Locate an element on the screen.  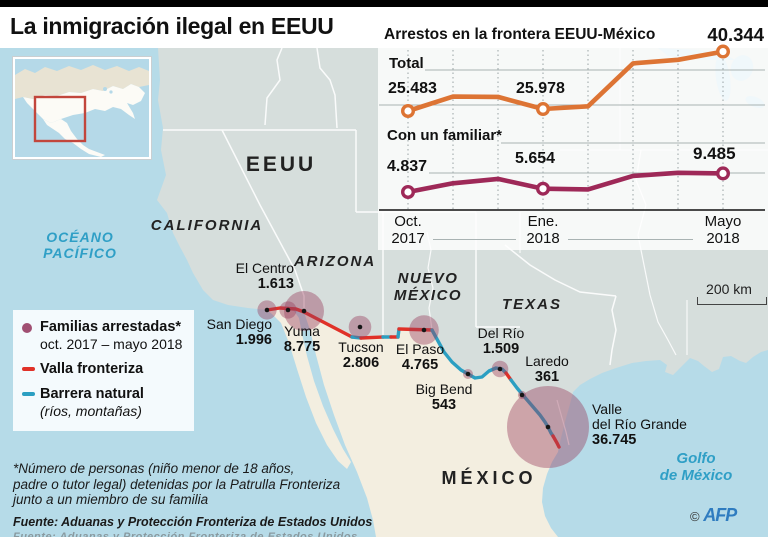
city-label: Big Bend 543 is located at coordinates (444, 397).